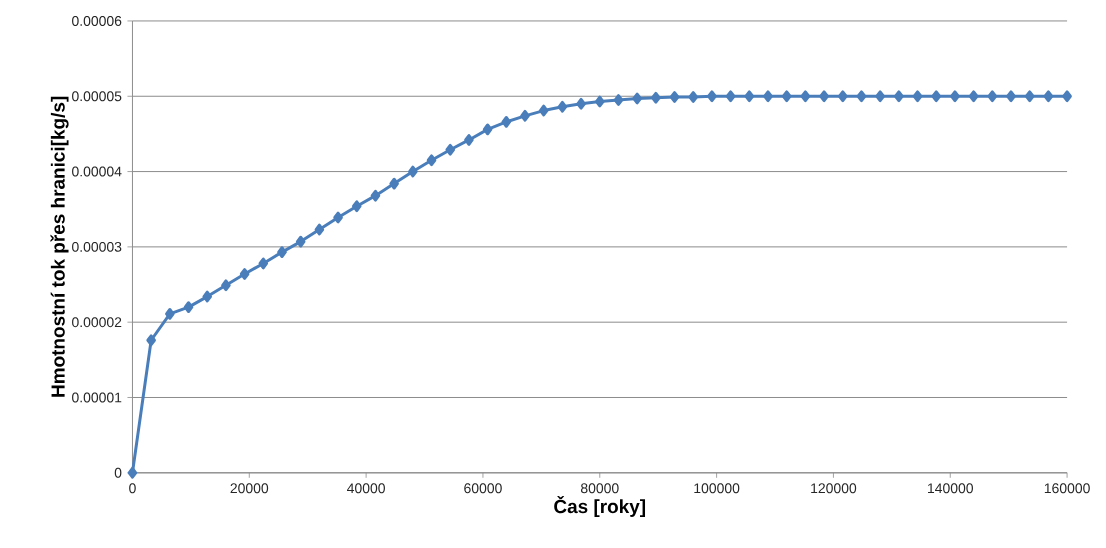  I want to click on y-tick-label: 0.00006, so click(97, 21).